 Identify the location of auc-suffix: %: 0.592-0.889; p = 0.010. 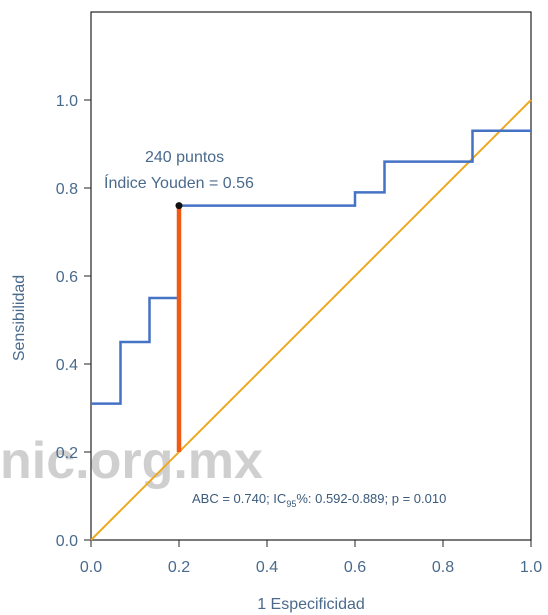
(371, 498).